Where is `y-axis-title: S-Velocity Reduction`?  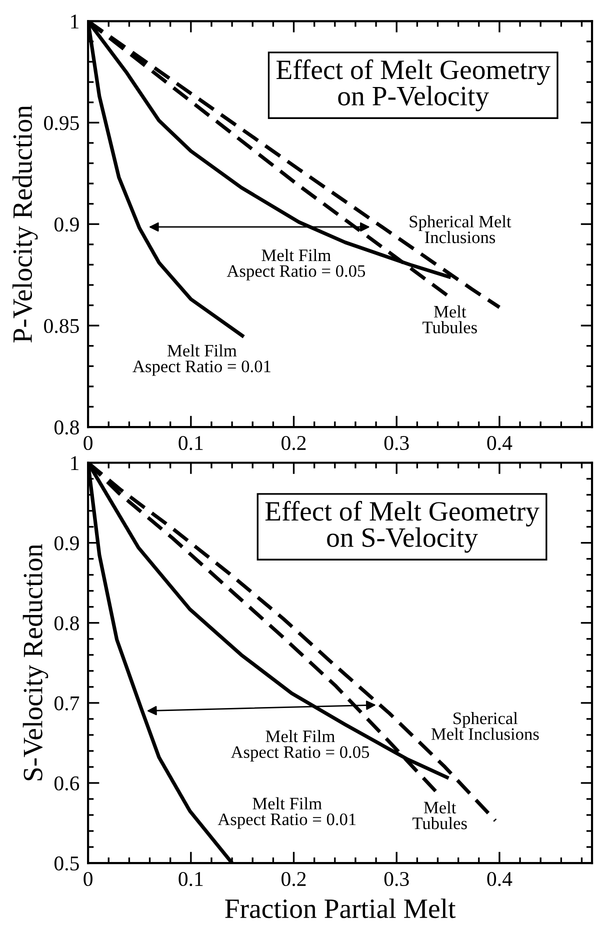 y-axis-title: S-Velocity Reduction is located at coordinates (35, 662).